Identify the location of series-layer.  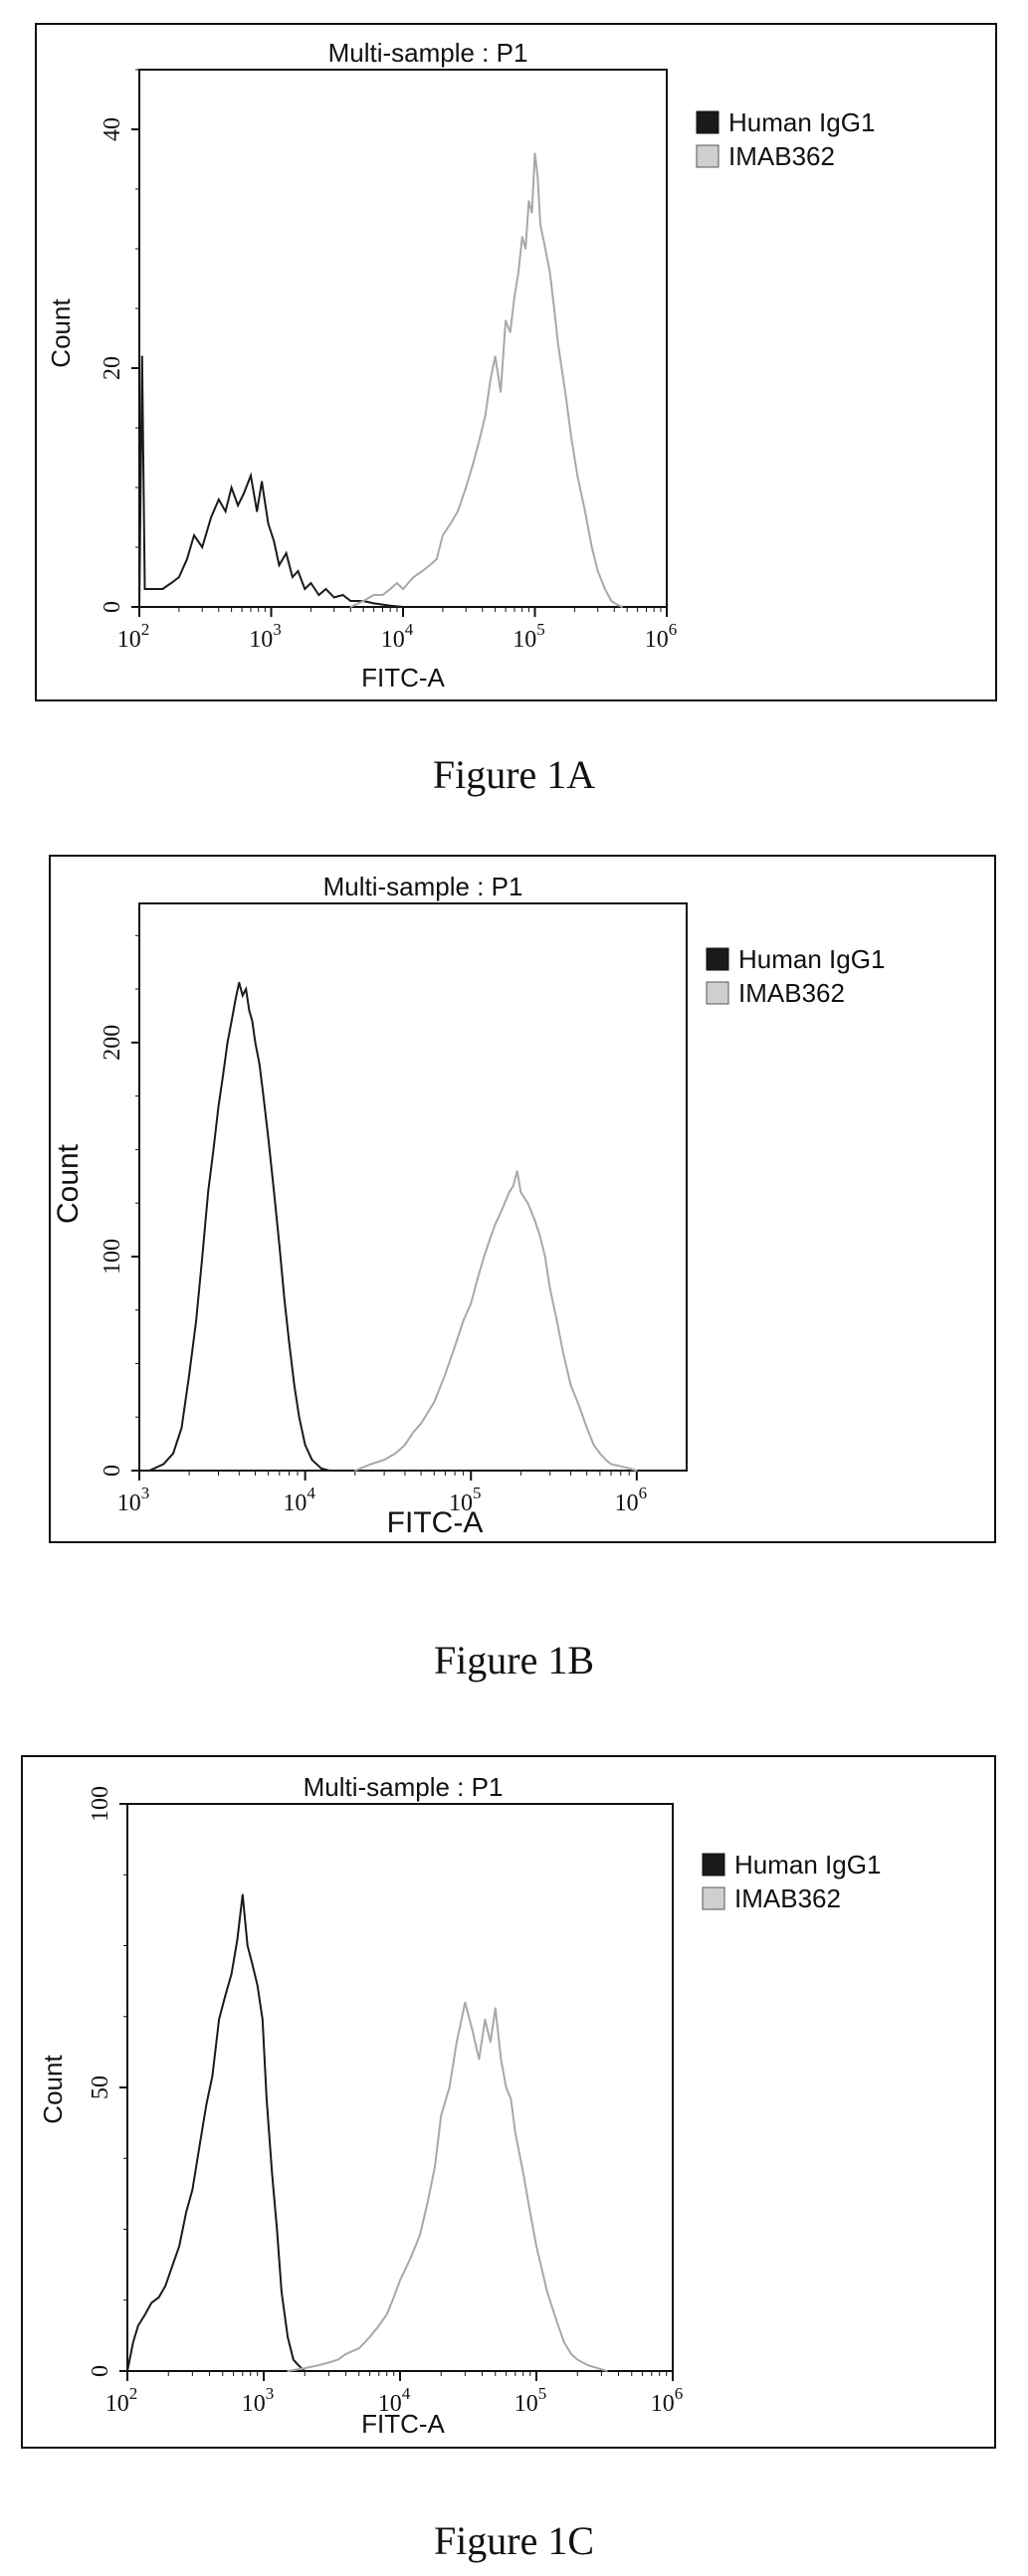
(381, 380).